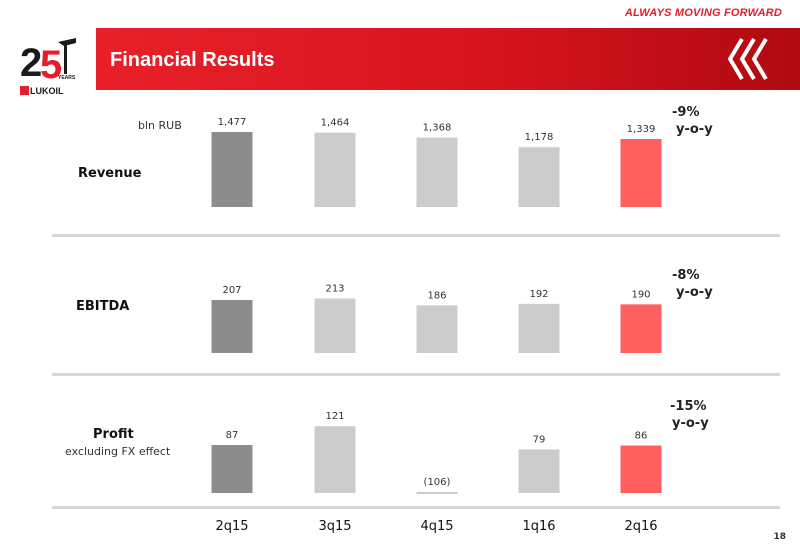 The width and height of the screenshot is (800, 554). Describe the element at coordinates (231, 290) in the screenshot. I see `ebitda-value-label: 207` at that location.